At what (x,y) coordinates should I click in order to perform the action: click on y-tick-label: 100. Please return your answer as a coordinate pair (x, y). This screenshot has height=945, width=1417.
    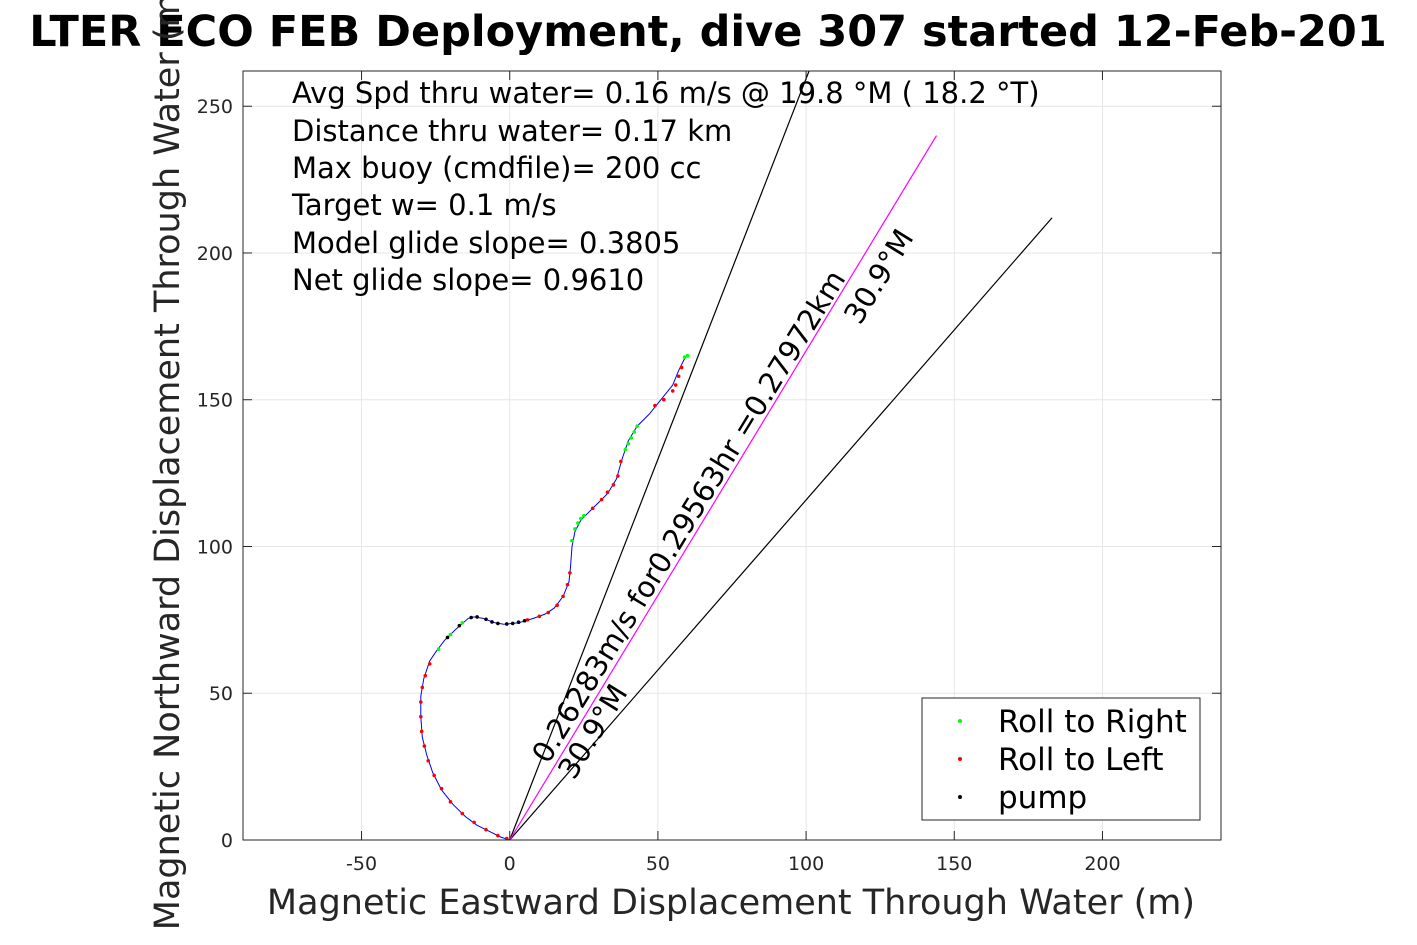
    Looking at the image, I should click on (215, 547).